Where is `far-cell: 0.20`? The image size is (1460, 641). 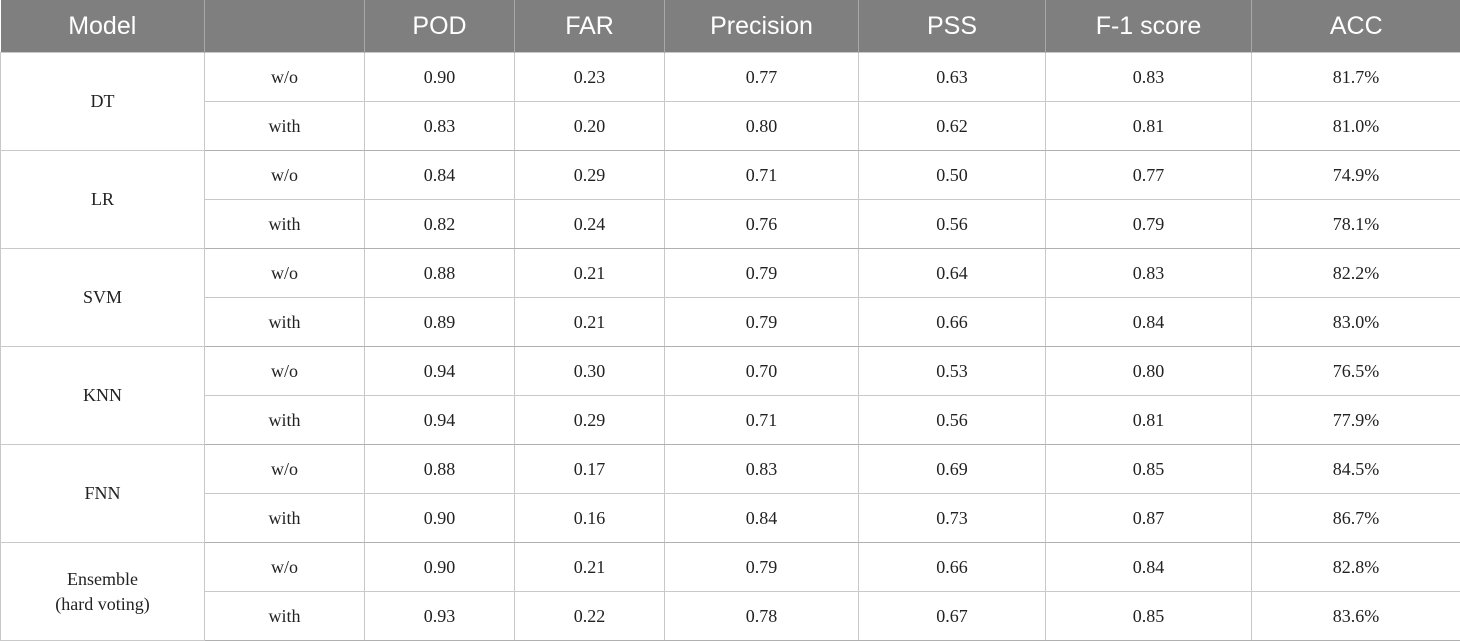
far-cell: 0.20 is located at coordinates (590, 126).